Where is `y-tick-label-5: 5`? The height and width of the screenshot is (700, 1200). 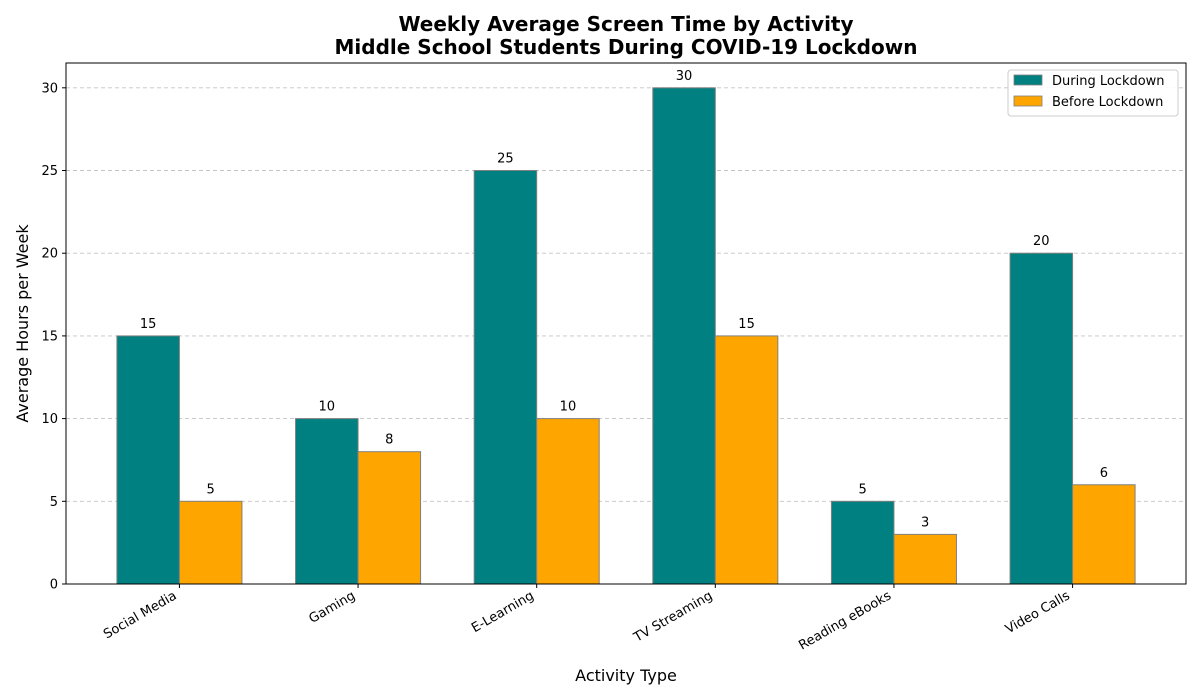
y-tick-label-5: 5 is located at coordinates (54, 502).